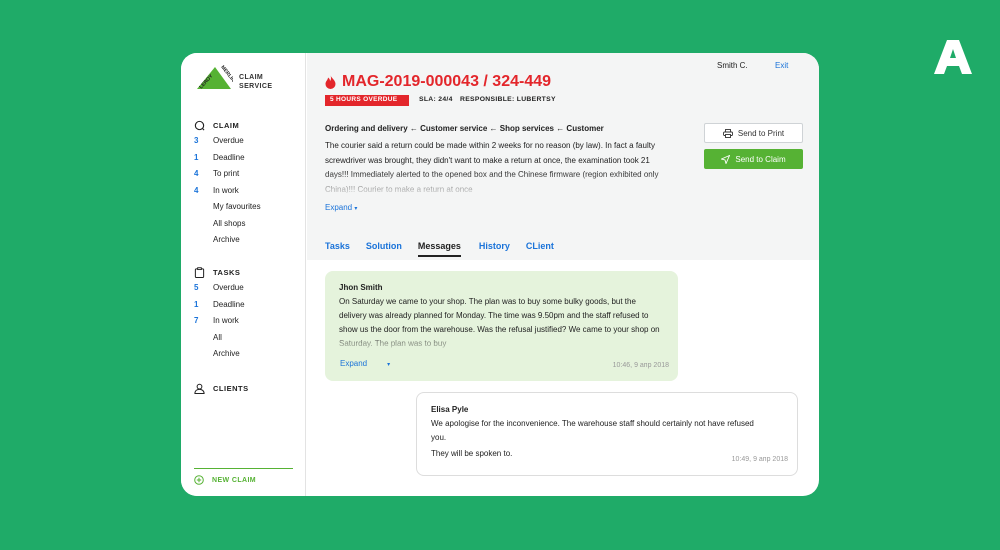 This screenshot has height=550, width=1000. What do you see at coordinates (199, 480) in the screenshot?
I see `plus-circle-icon` at bounding box center [199, 480].